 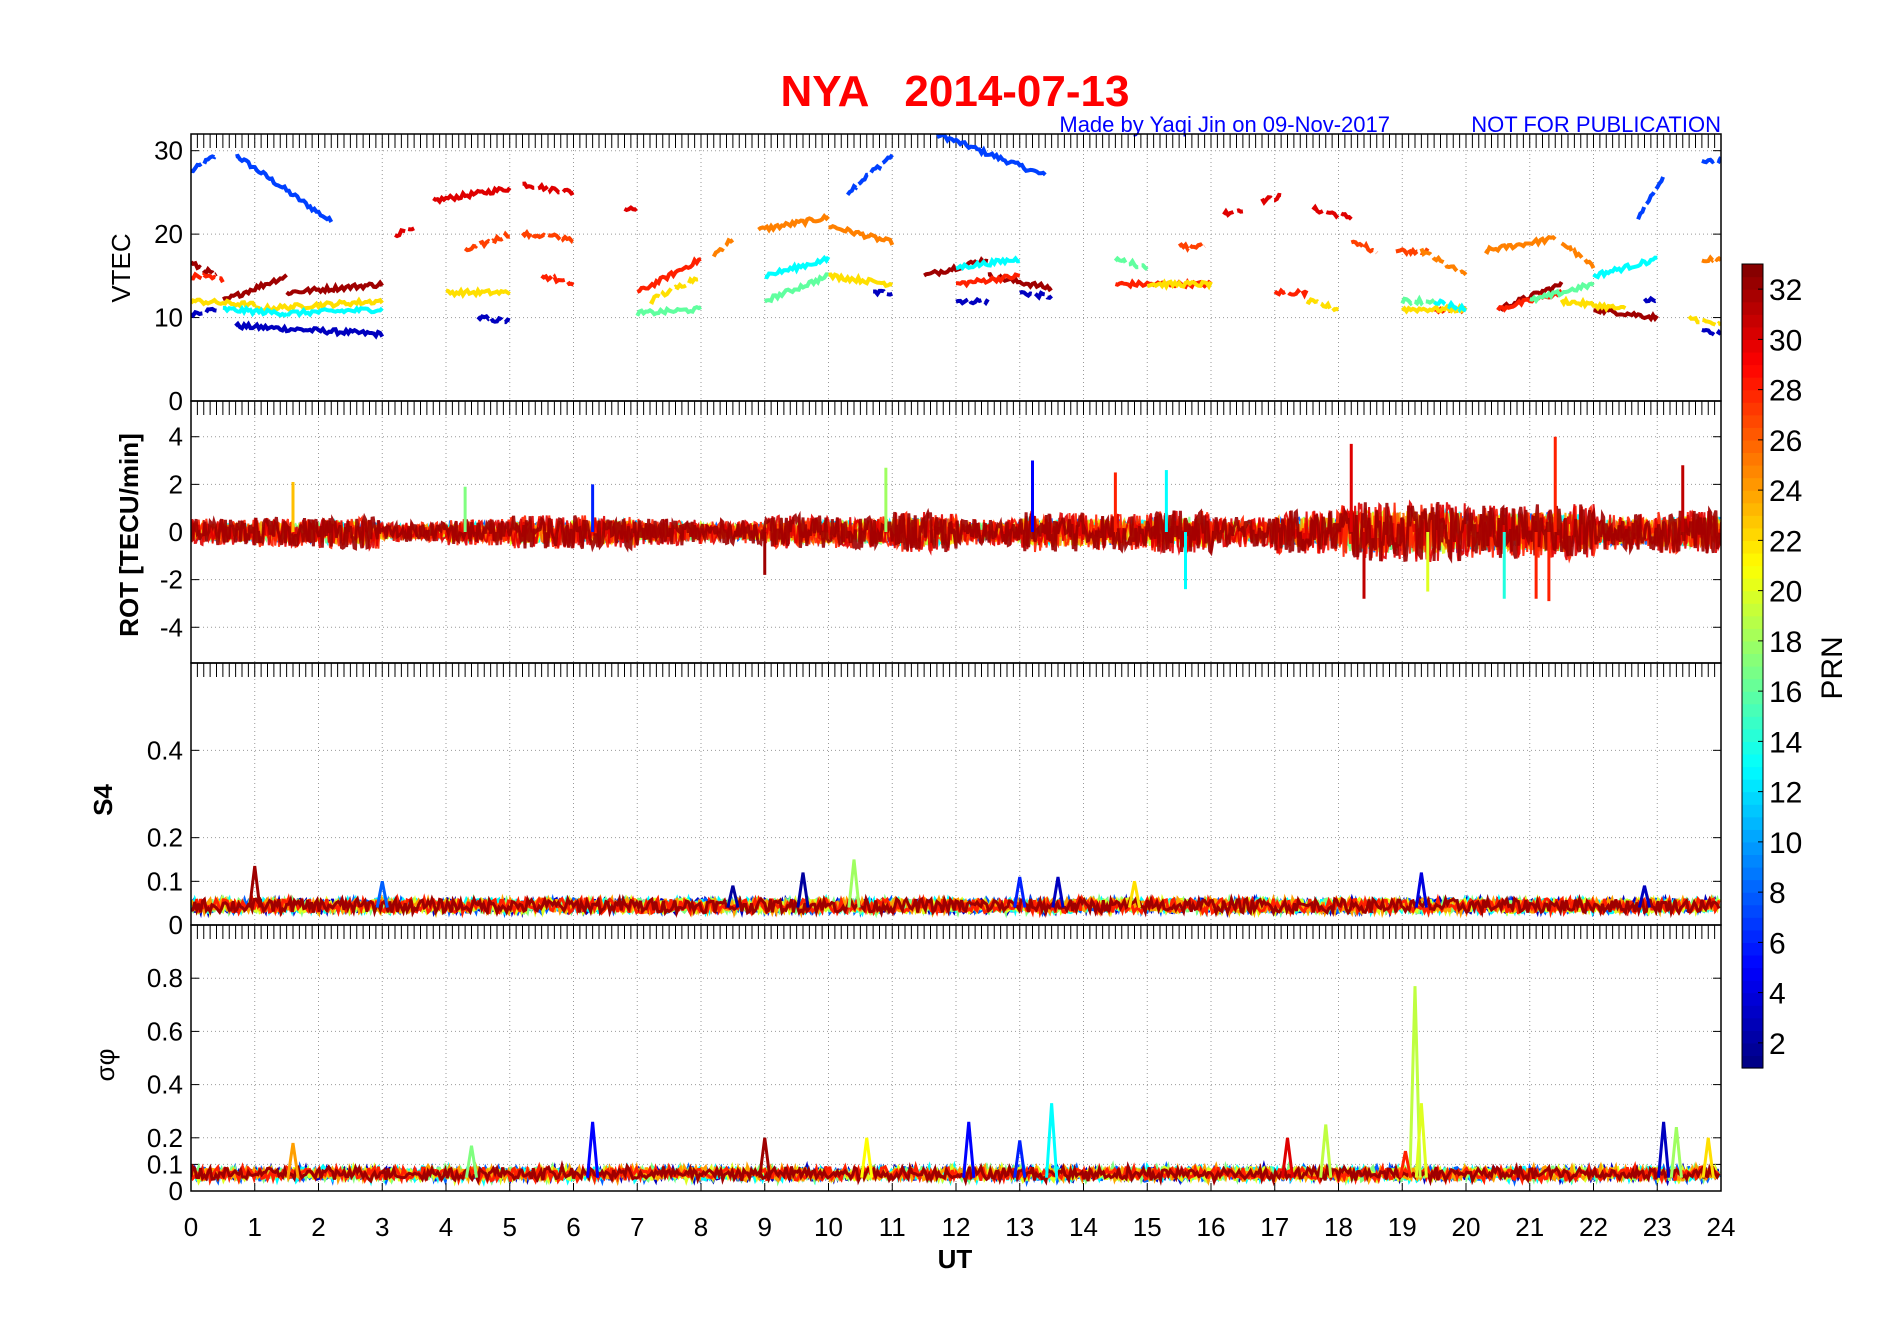 I want to click on x-tick-label: 17, so click(x=1274, y=1227).